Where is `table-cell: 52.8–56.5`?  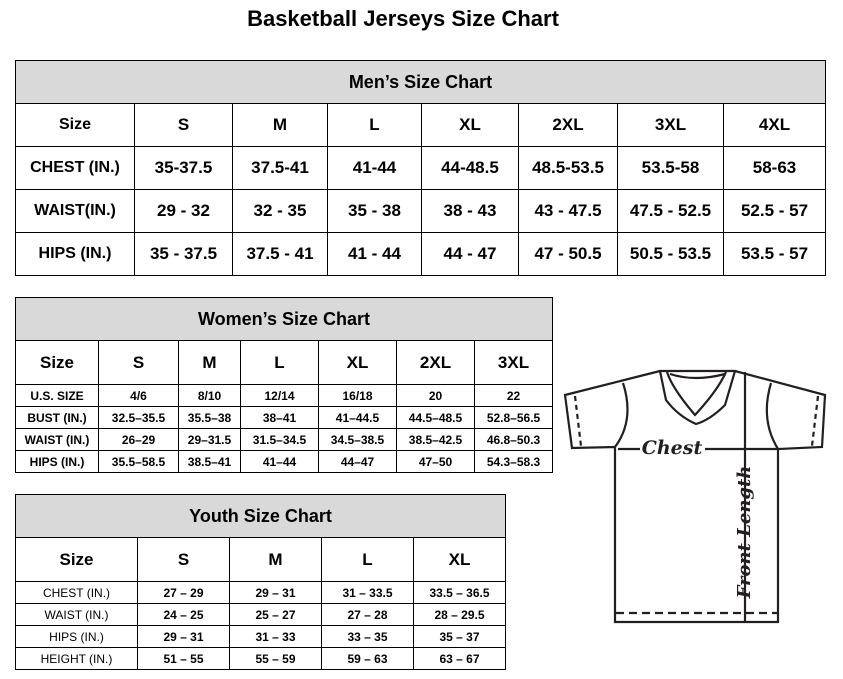 table-cell: 52.8–56.5 is located at coordinates (513, 417).